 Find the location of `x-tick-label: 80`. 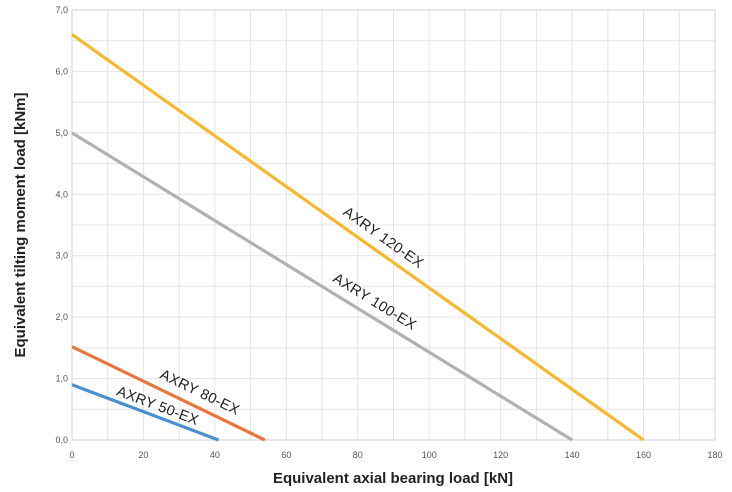

x-tick-label: 80 is located at coordinates (358, 455).